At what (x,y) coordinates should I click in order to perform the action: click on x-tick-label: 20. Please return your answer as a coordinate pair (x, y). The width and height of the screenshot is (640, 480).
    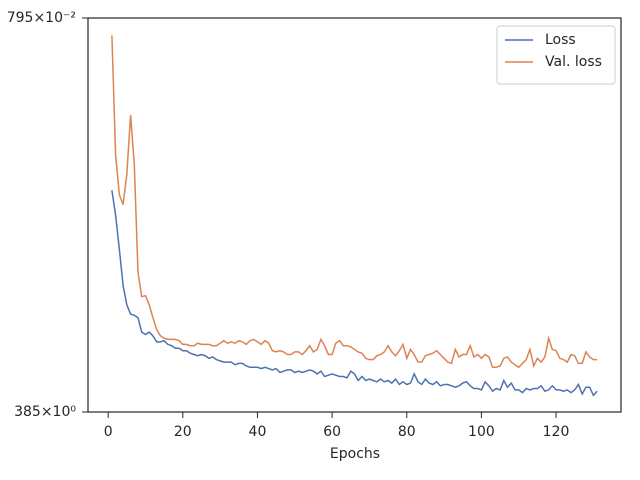
    Looking at the image, I should click on (183, 432).